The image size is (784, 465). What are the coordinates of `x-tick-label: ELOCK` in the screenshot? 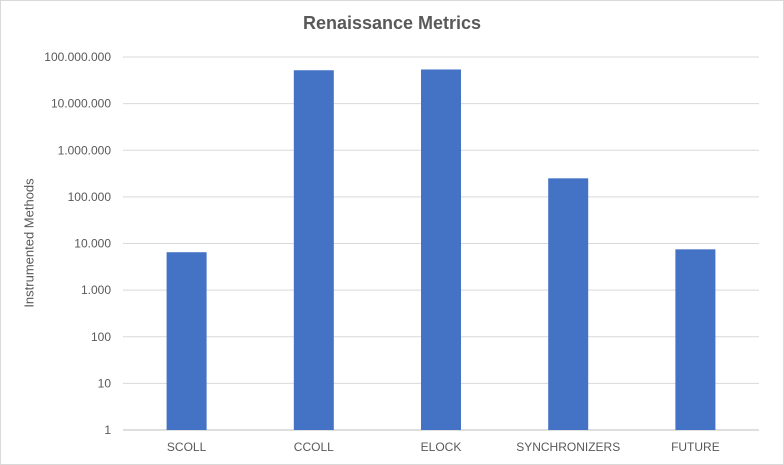 It's located at (441, 447).